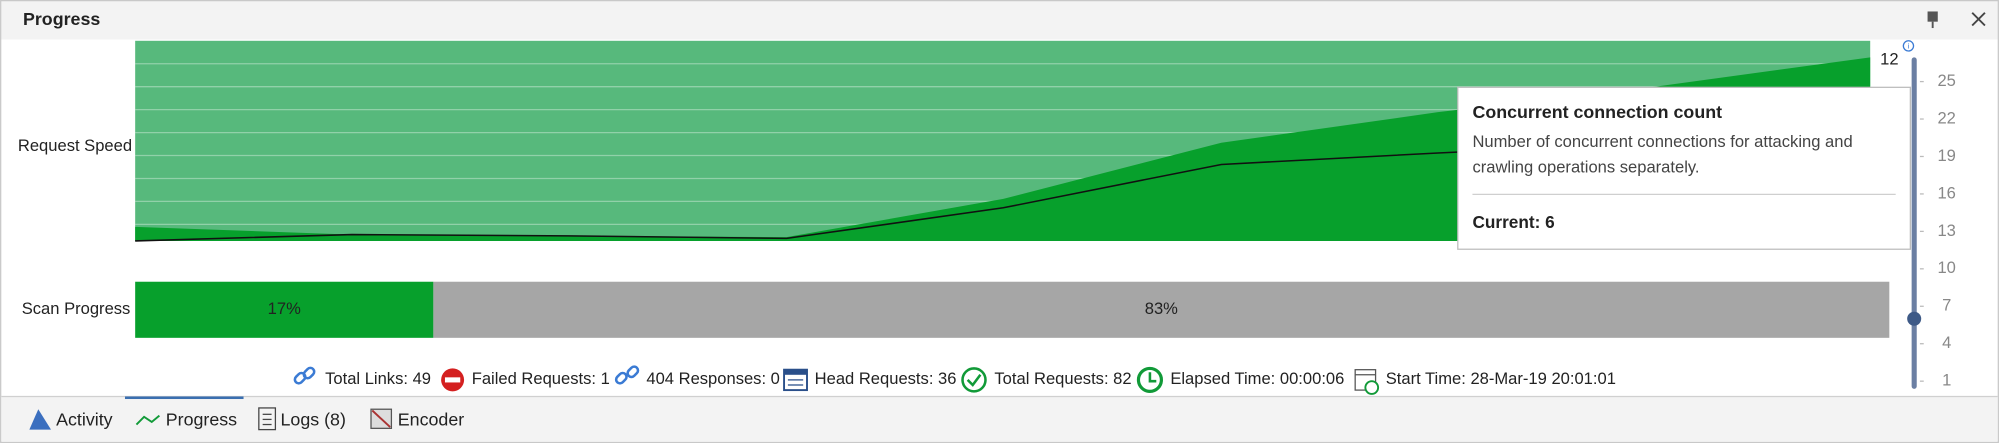 This screenshot has width=1999, height=443. I want to click on tooltip-current-value: 6, so click(1550, 222).